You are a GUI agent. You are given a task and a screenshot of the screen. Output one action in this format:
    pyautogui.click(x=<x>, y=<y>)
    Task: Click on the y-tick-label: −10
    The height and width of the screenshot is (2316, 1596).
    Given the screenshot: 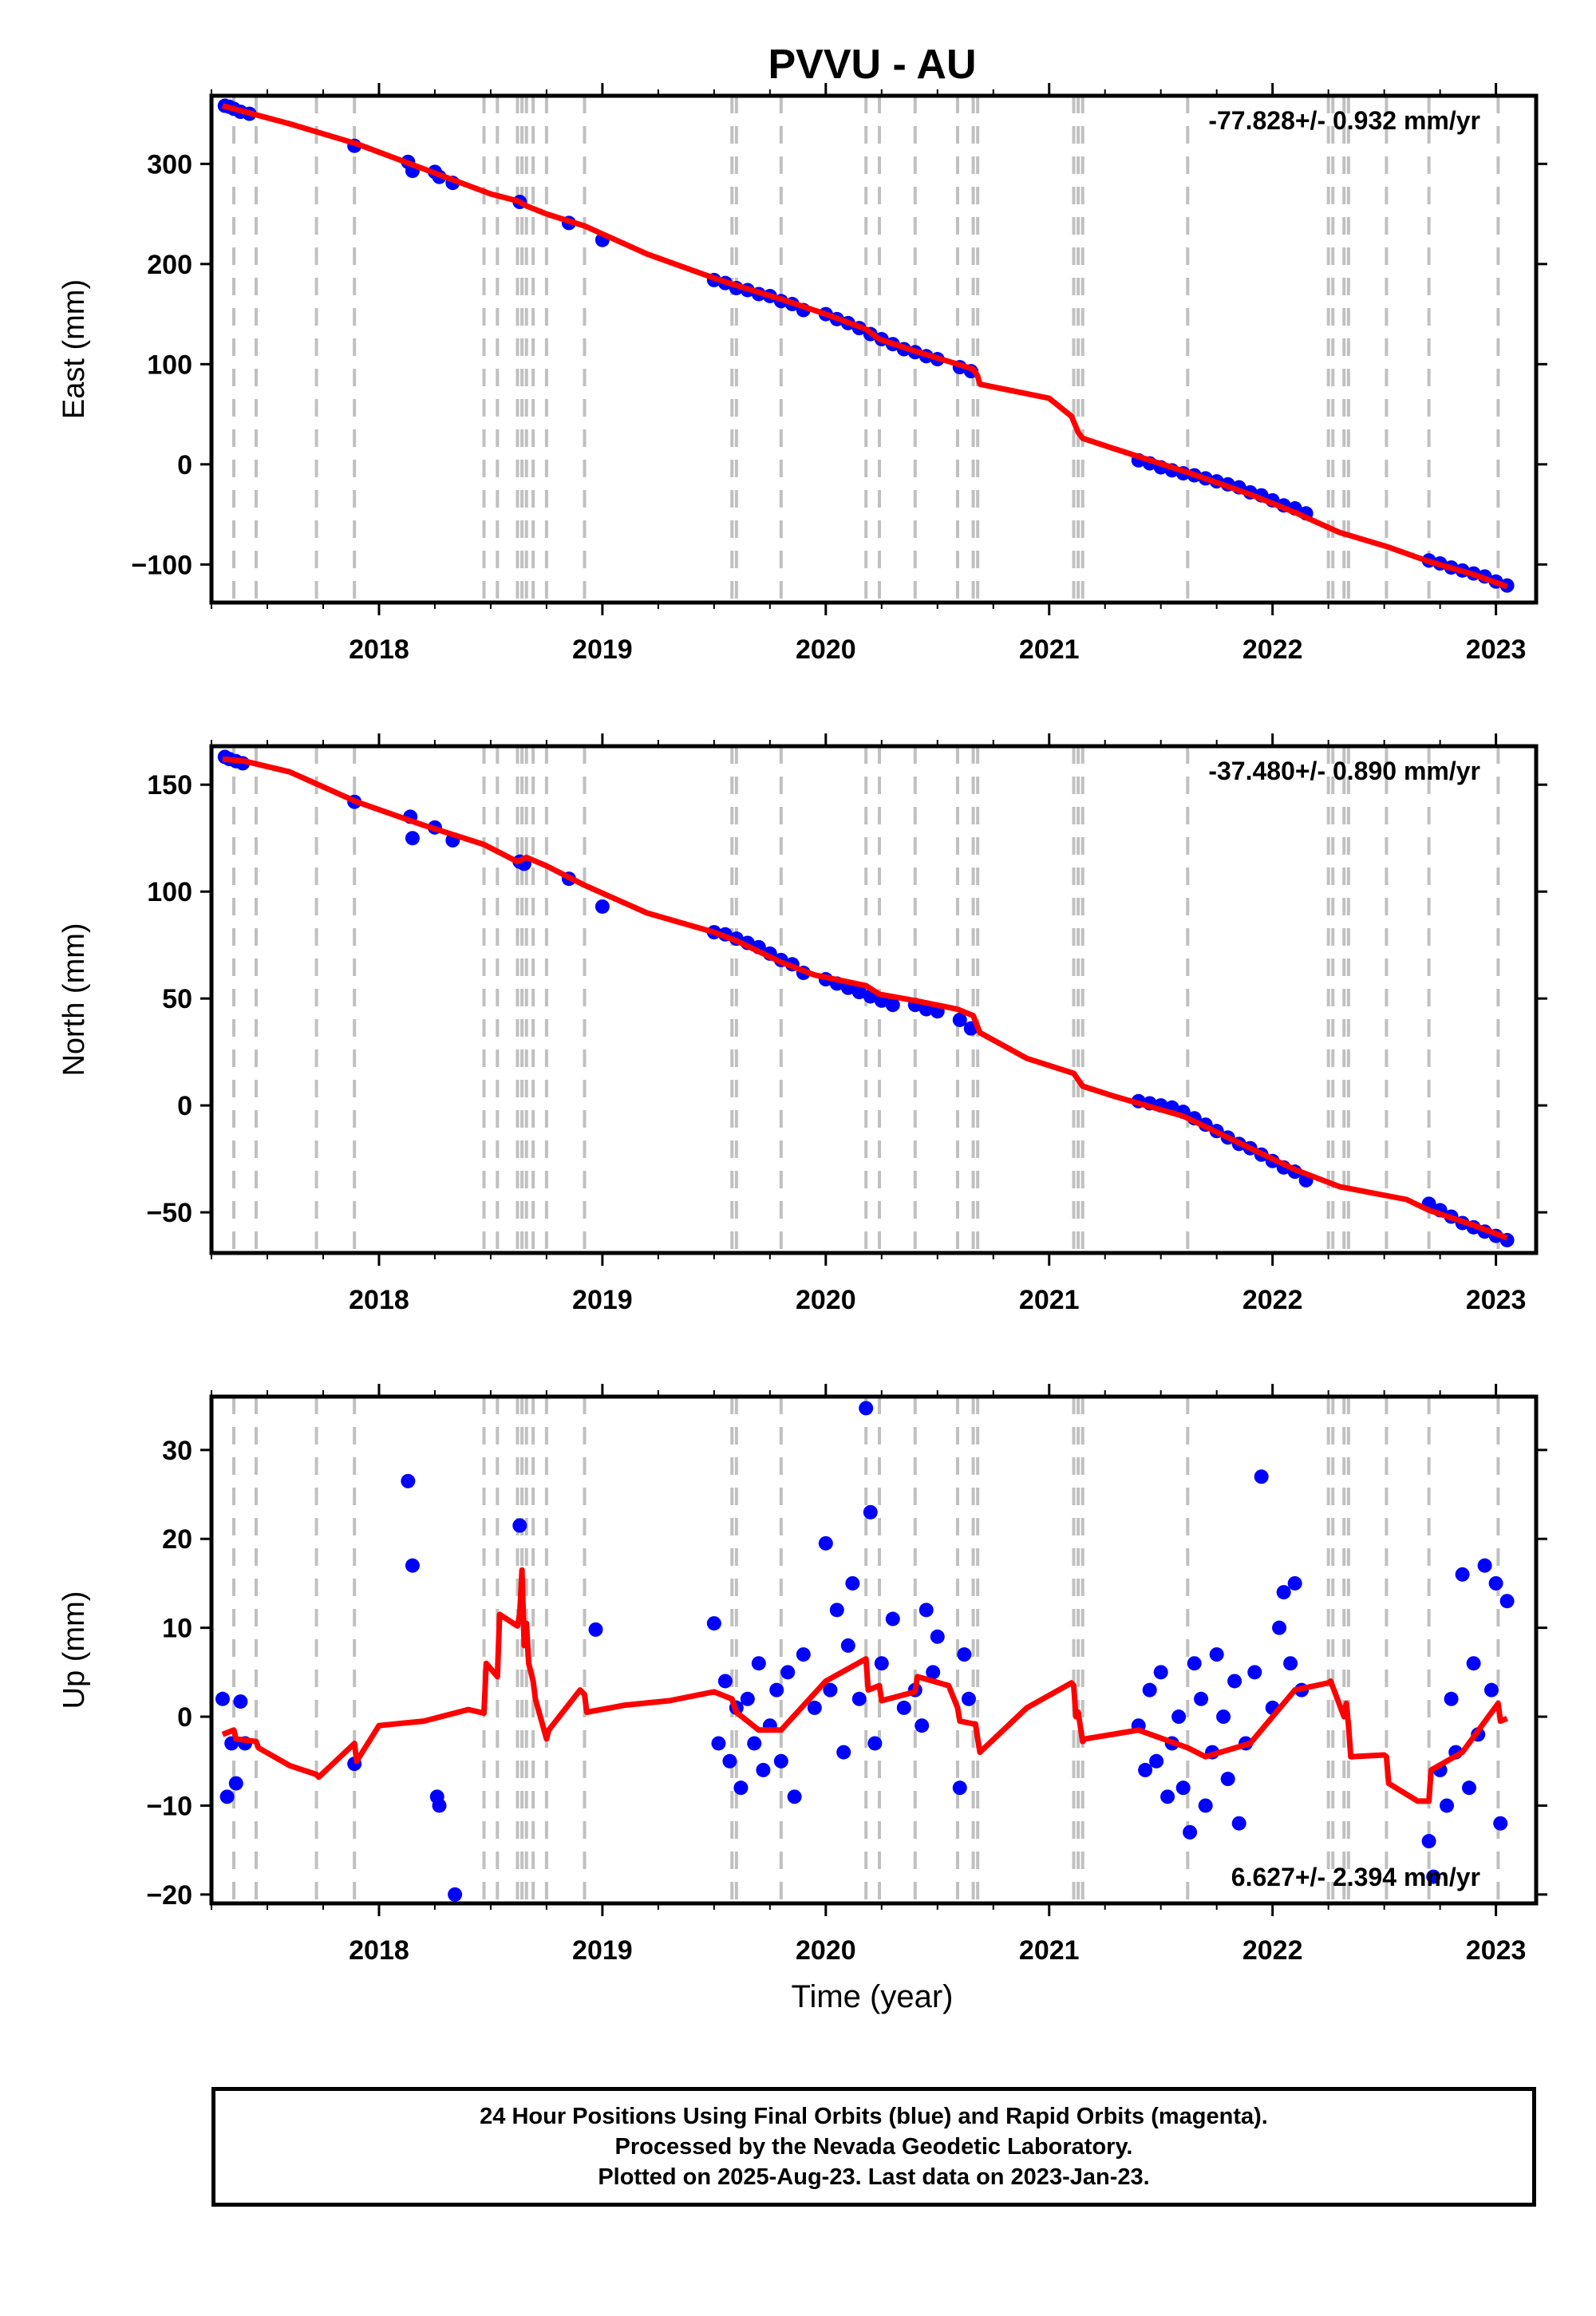 What is the action you would take?
    pyautogui.click(x=169, y=1806)
    